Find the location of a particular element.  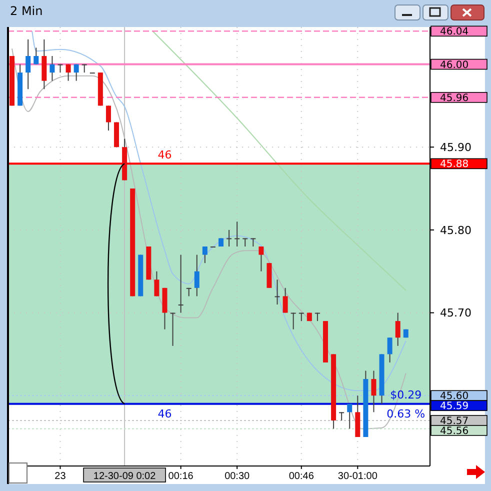

y-tick-label: 45.70 is located at coordinates (456, 313).